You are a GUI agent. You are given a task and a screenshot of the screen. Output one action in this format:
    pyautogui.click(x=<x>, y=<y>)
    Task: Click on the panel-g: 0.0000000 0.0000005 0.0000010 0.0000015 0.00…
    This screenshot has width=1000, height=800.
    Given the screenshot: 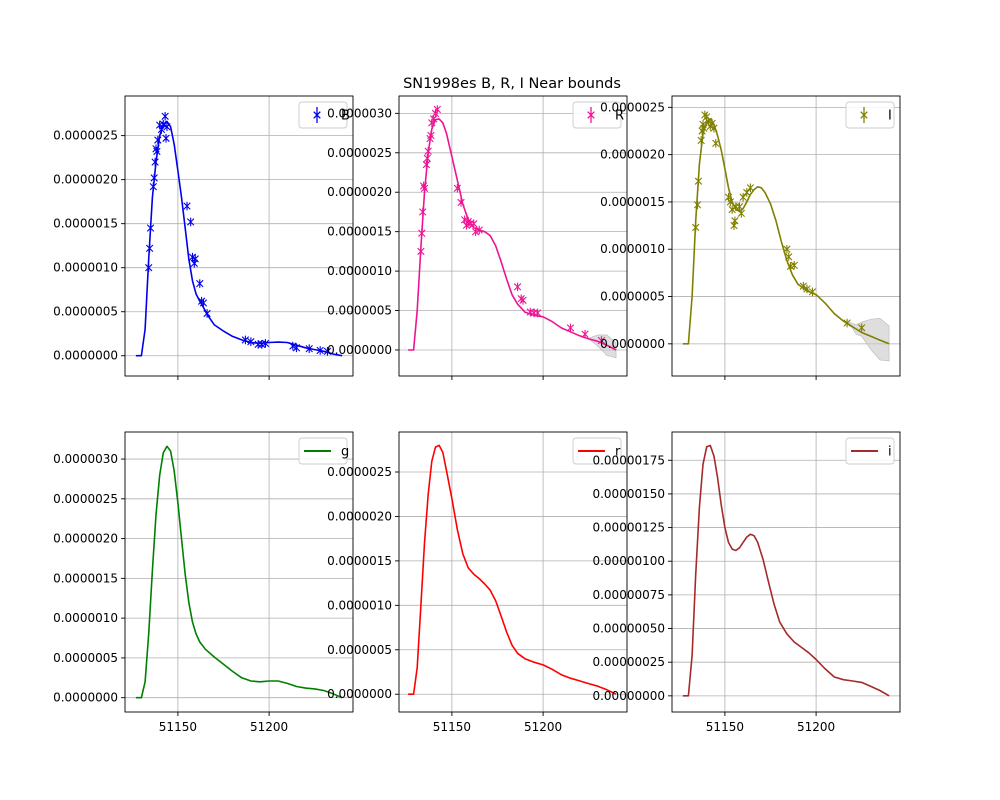 What is the action you would take?
    pyautogui.click(x=203, y=582)
    